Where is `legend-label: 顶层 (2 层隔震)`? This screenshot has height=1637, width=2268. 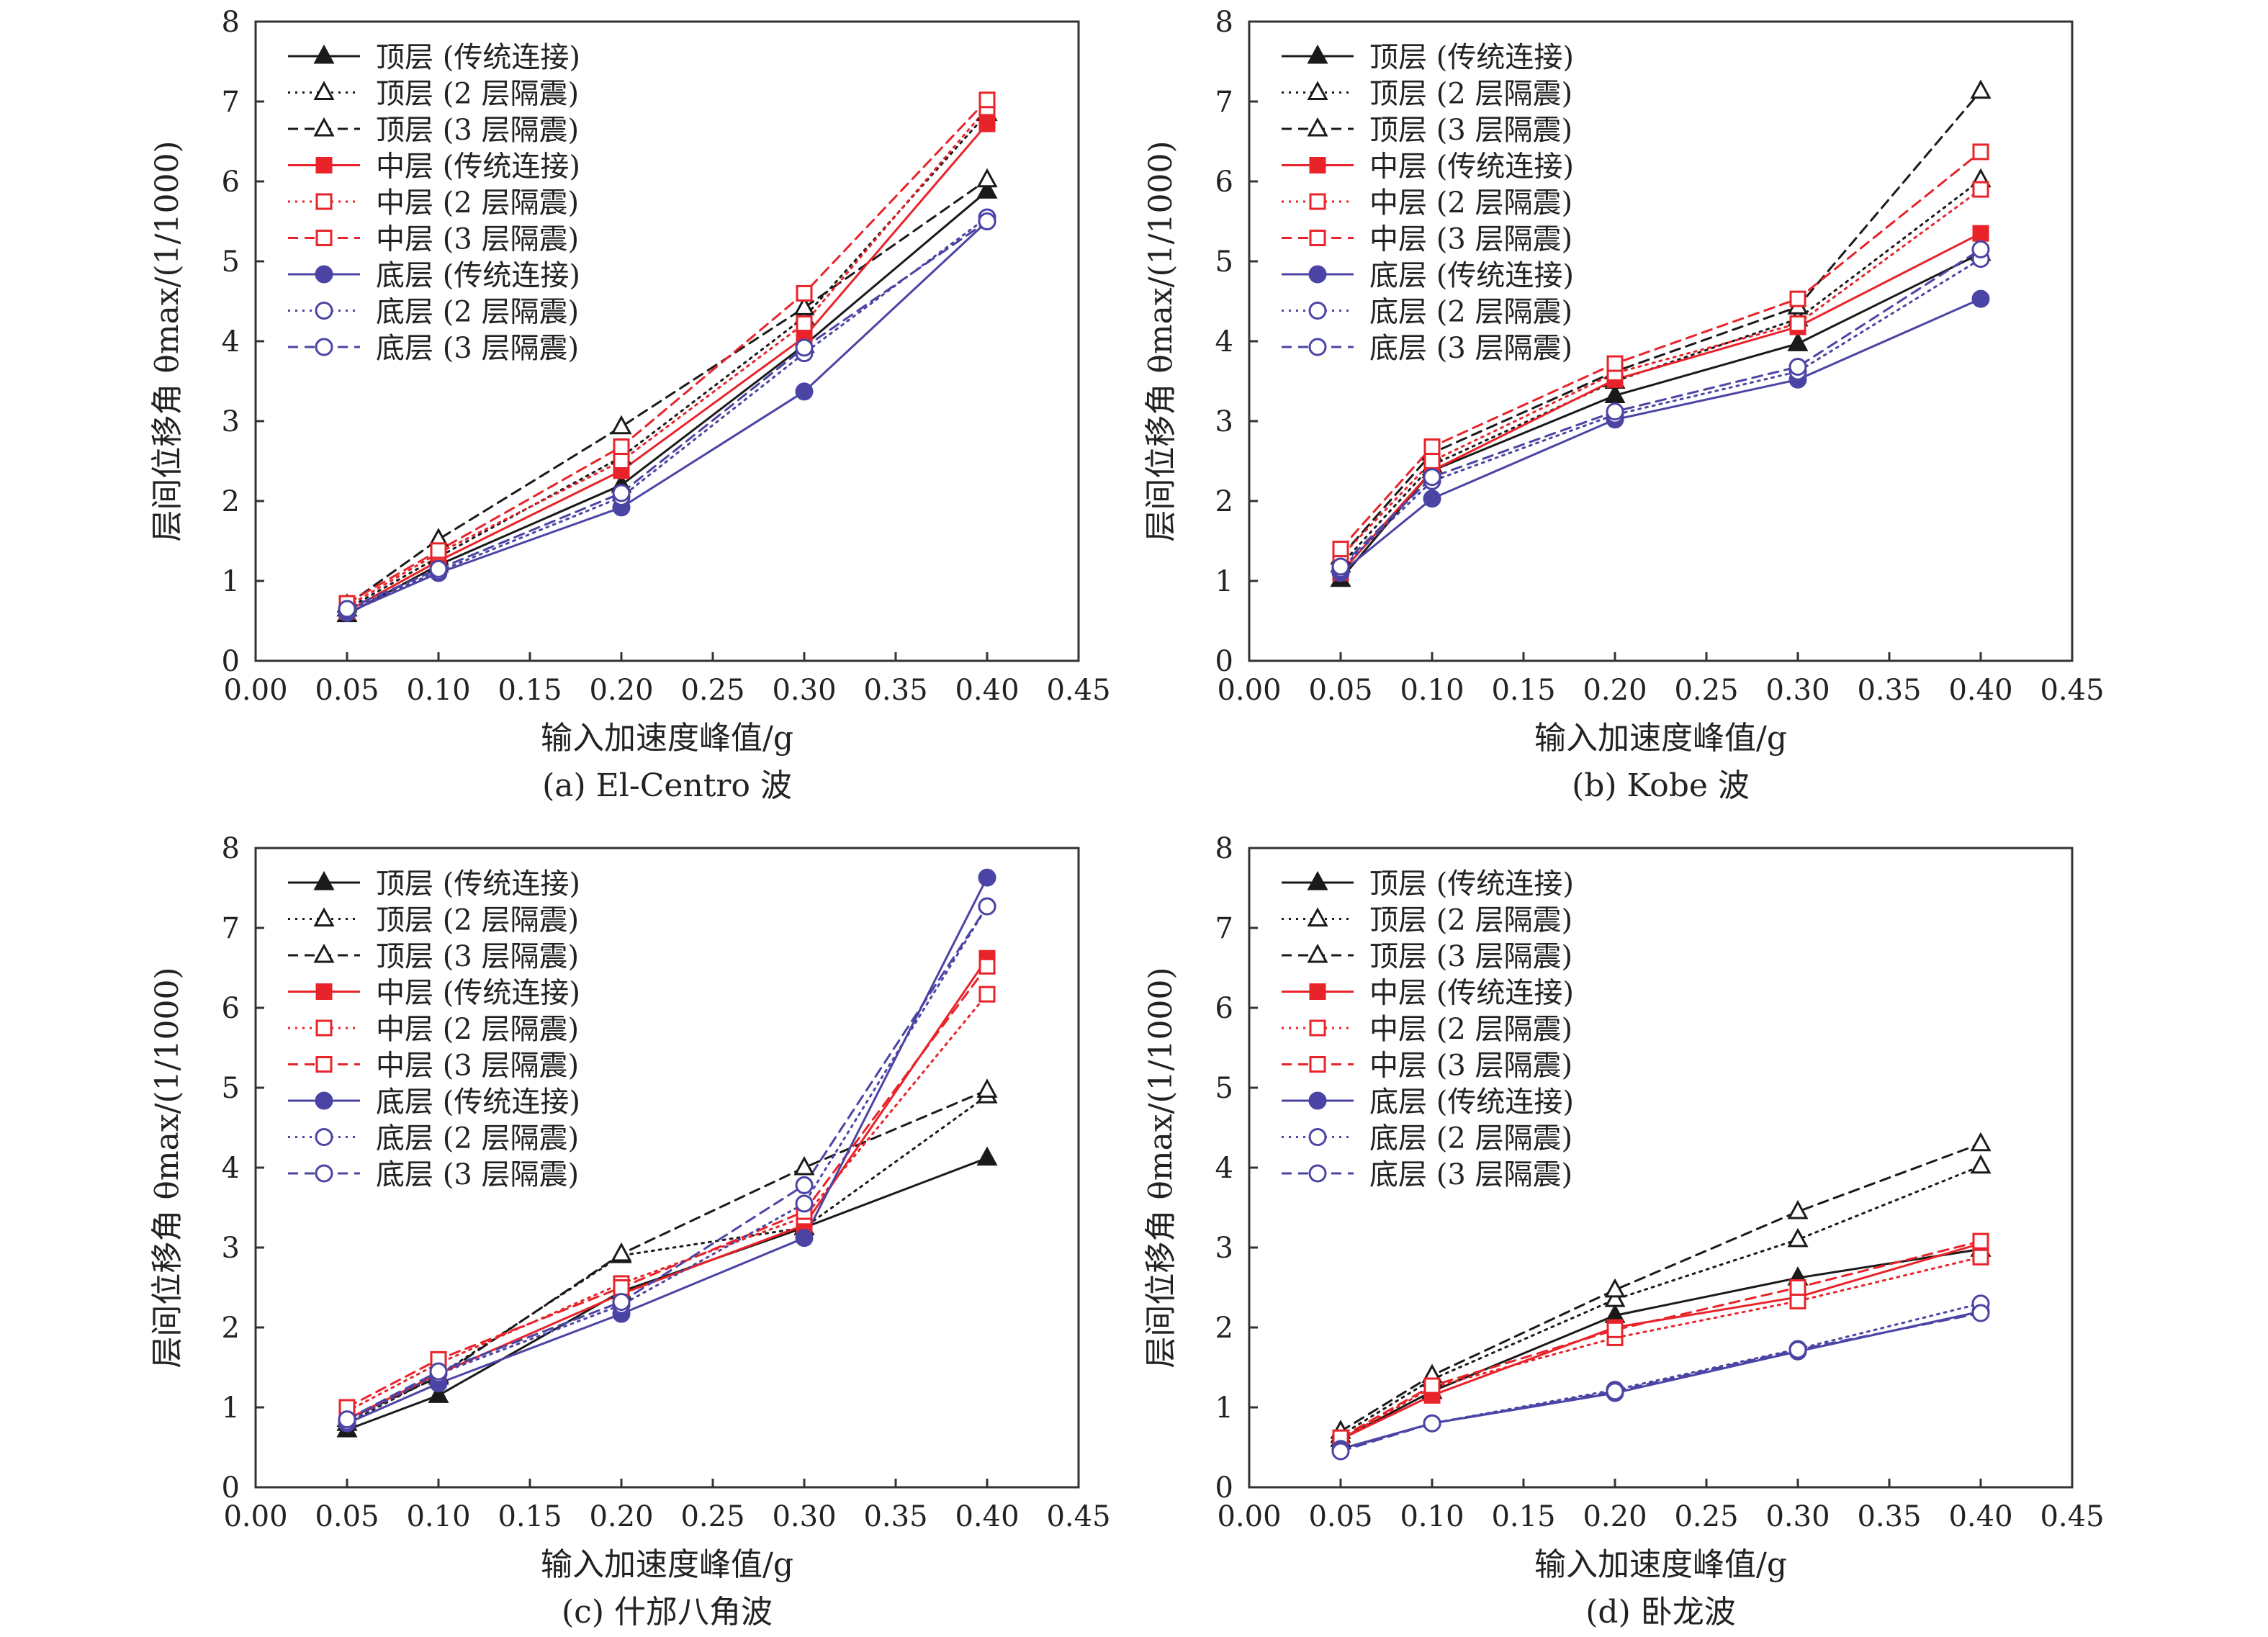 legend-label: 顶层 (2 层隔震) is located at coordinates (477, 920).